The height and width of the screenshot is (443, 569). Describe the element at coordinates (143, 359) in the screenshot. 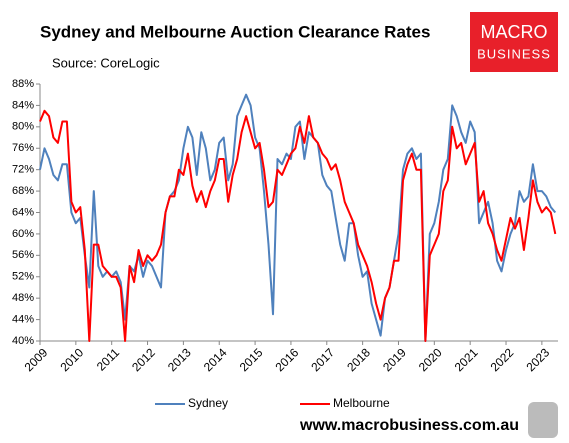

I see `x-tick-label: 2012` at that location.